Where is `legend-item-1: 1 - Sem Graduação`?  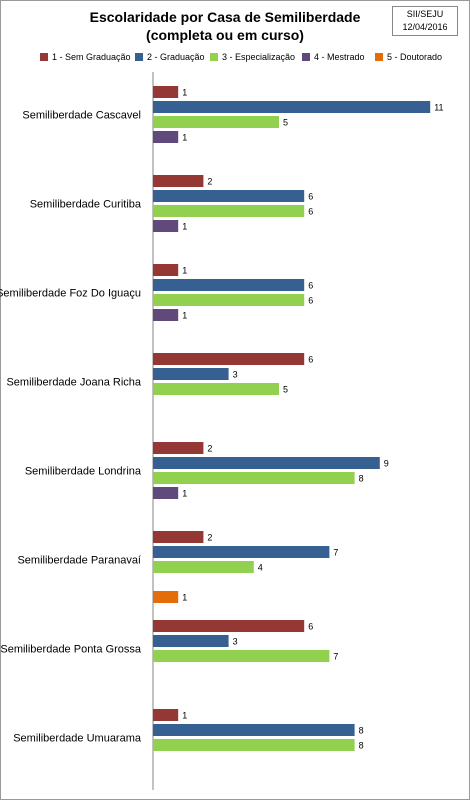 legend-item-1: 1 - Sem Graduação is located at coordinates (85, 57).